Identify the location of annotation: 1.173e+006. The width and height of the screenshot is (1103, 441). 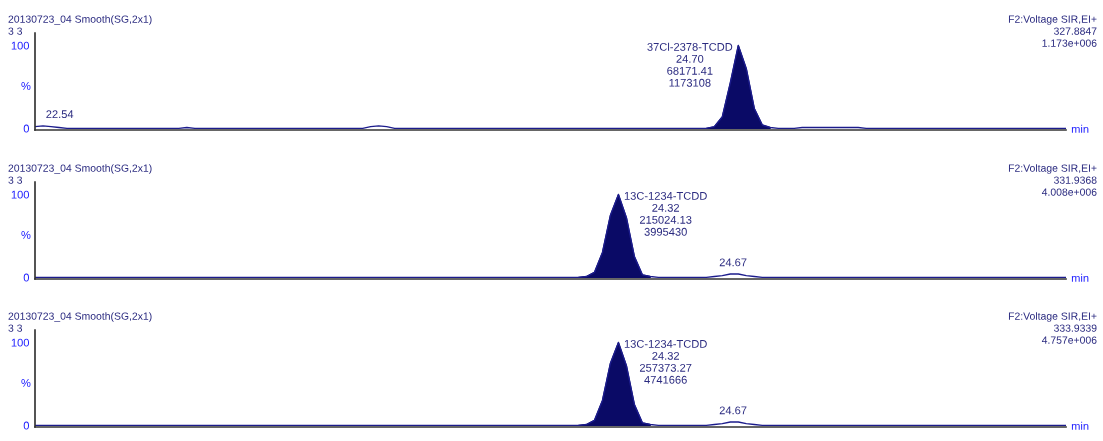
(1069, 43).